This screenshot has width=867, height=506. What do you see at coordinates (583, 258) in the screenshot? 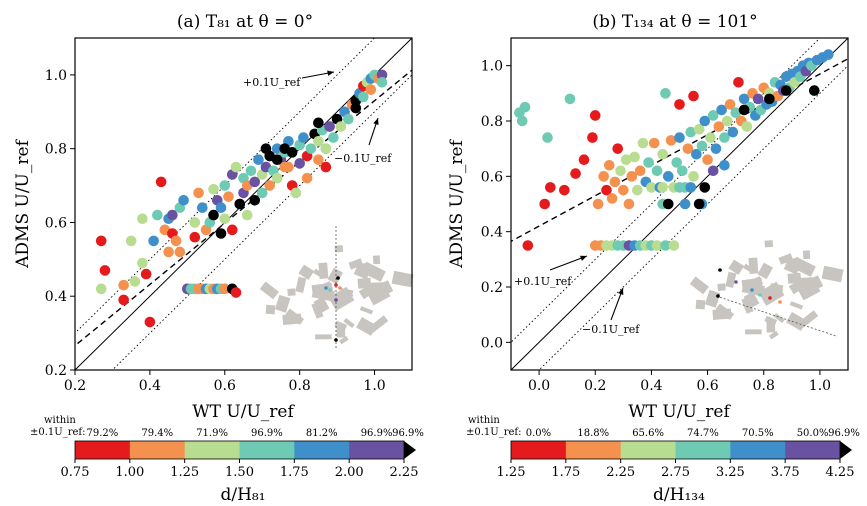
I see `annotation-arrowhead` at bounding box center [583, 258].